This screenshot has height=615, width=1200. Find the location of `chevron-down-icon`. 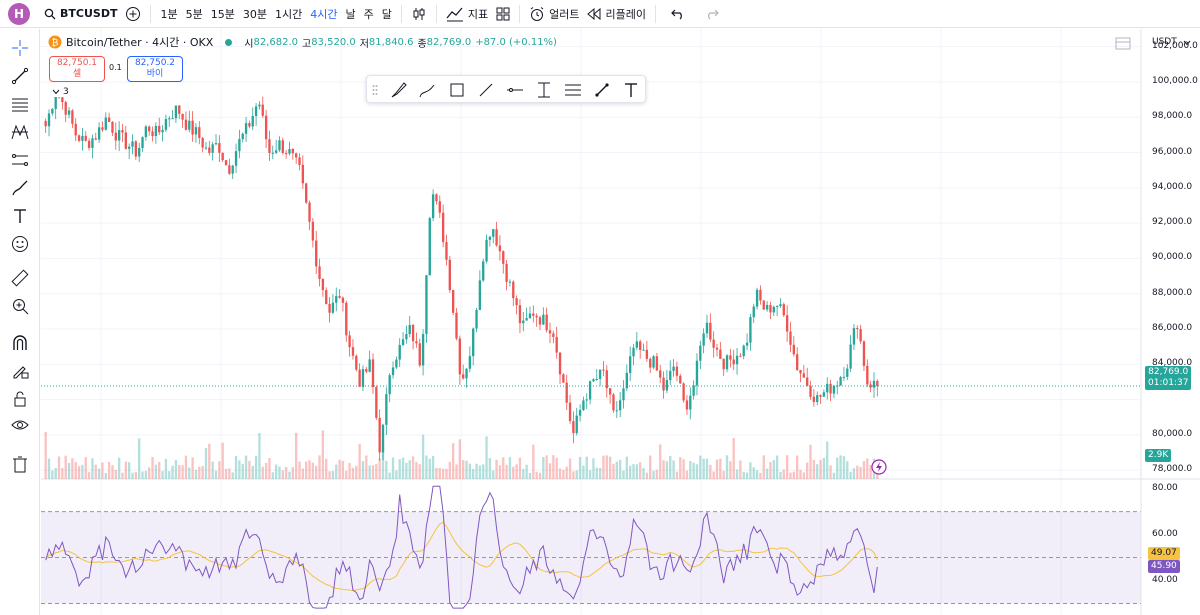

chevron-down-icon is located at coordinates (1187, 43).